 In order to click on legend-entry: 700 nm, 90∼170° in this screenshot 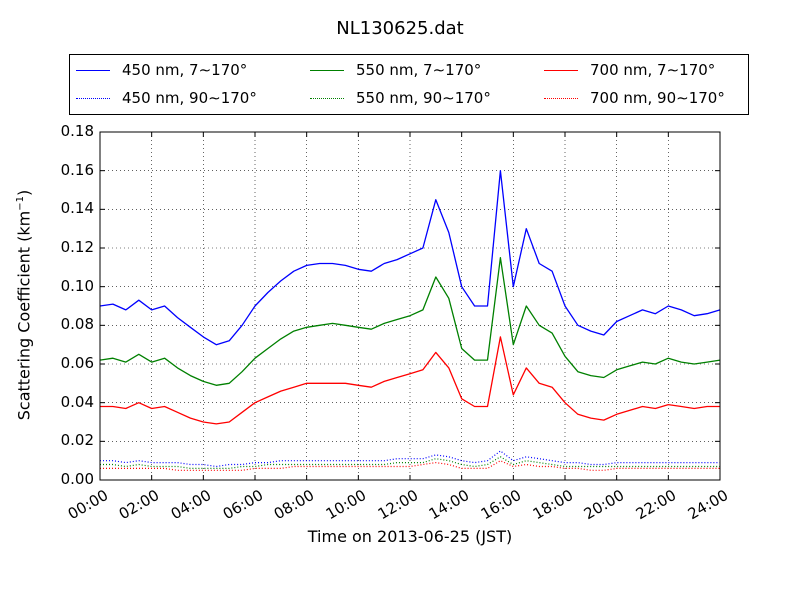, I will do `click(634, 98)`.